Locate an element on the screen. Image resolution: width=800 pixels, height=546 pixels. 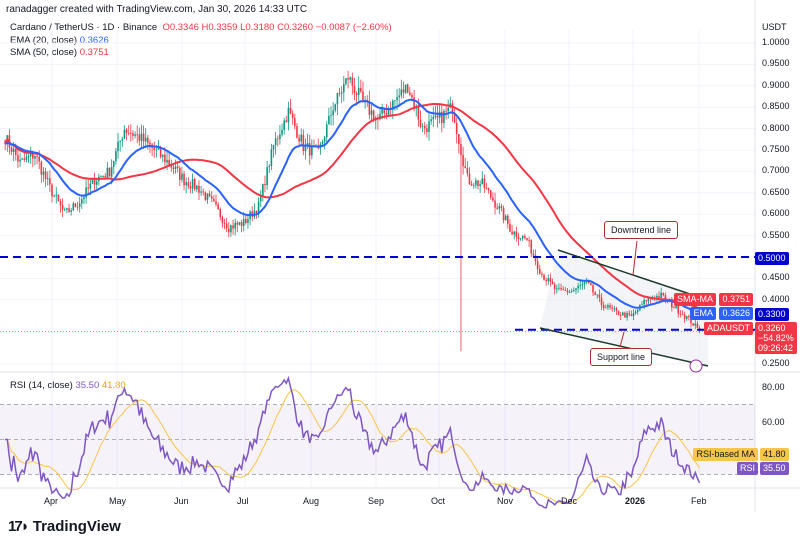
rsi-tag-name: RSI is located at coordinates (747, 468).